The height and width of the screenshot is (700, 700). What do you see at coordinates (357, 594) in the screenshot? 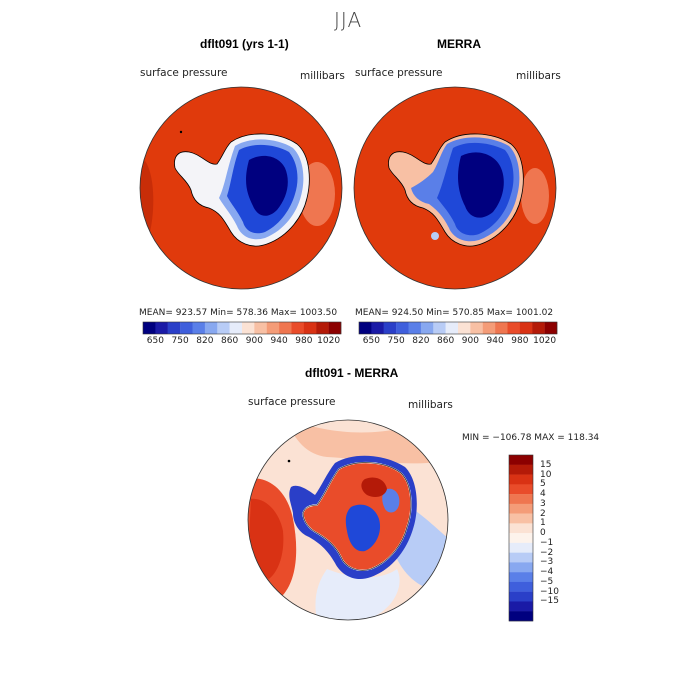
I see `diff-south-lightblue` at bounding box center [357, 594].